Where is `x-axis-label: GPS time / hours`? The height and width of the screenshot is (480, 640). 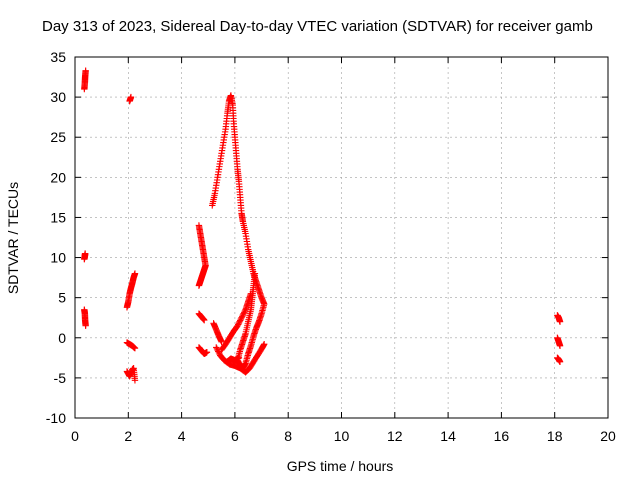
x-axis-label: GPS time / hours is located at coordinates (340, 466).